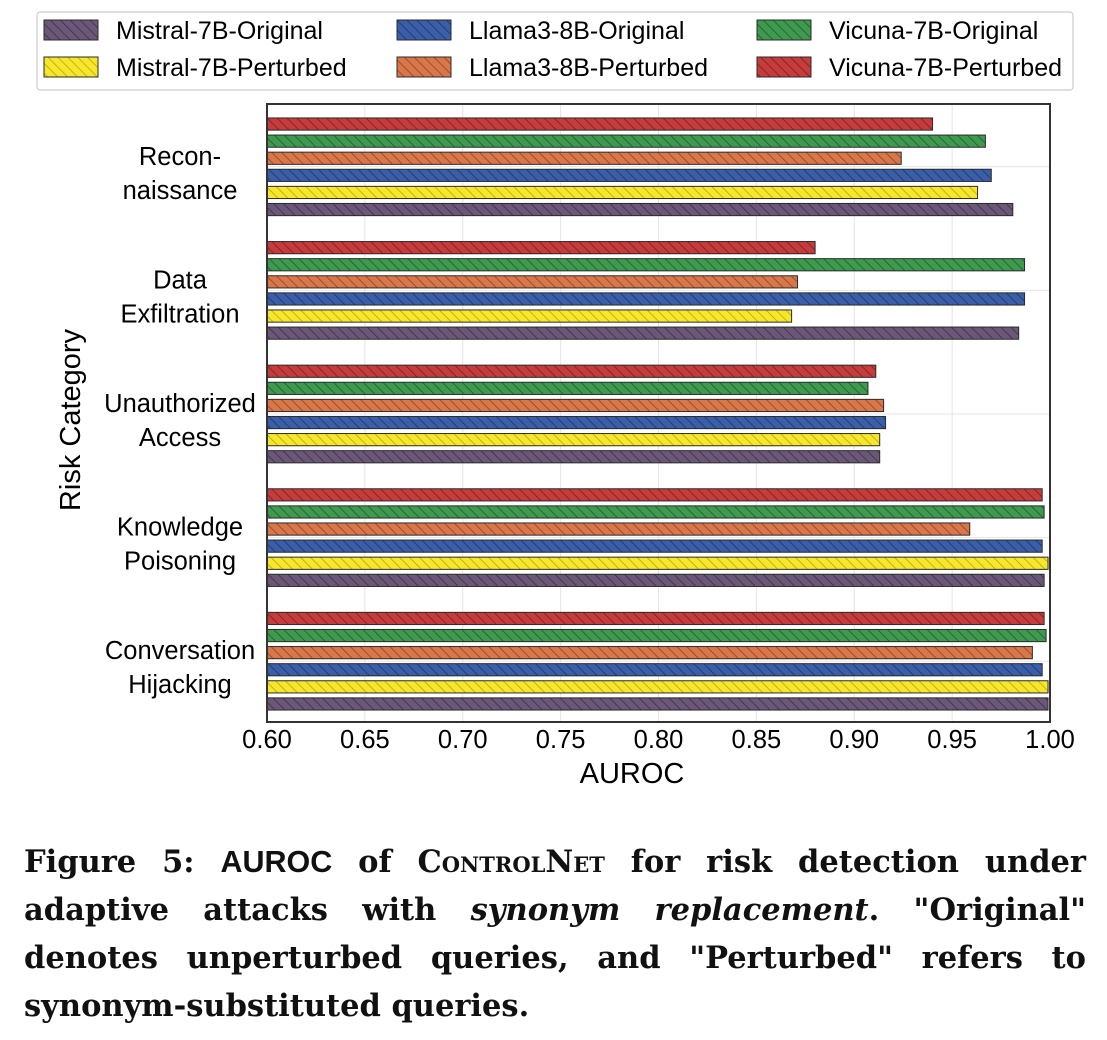 The height and width of the screenshot is (1040, 1107). I want to click on legend-swatch-vicuna-7b-original, so click(784, 30).